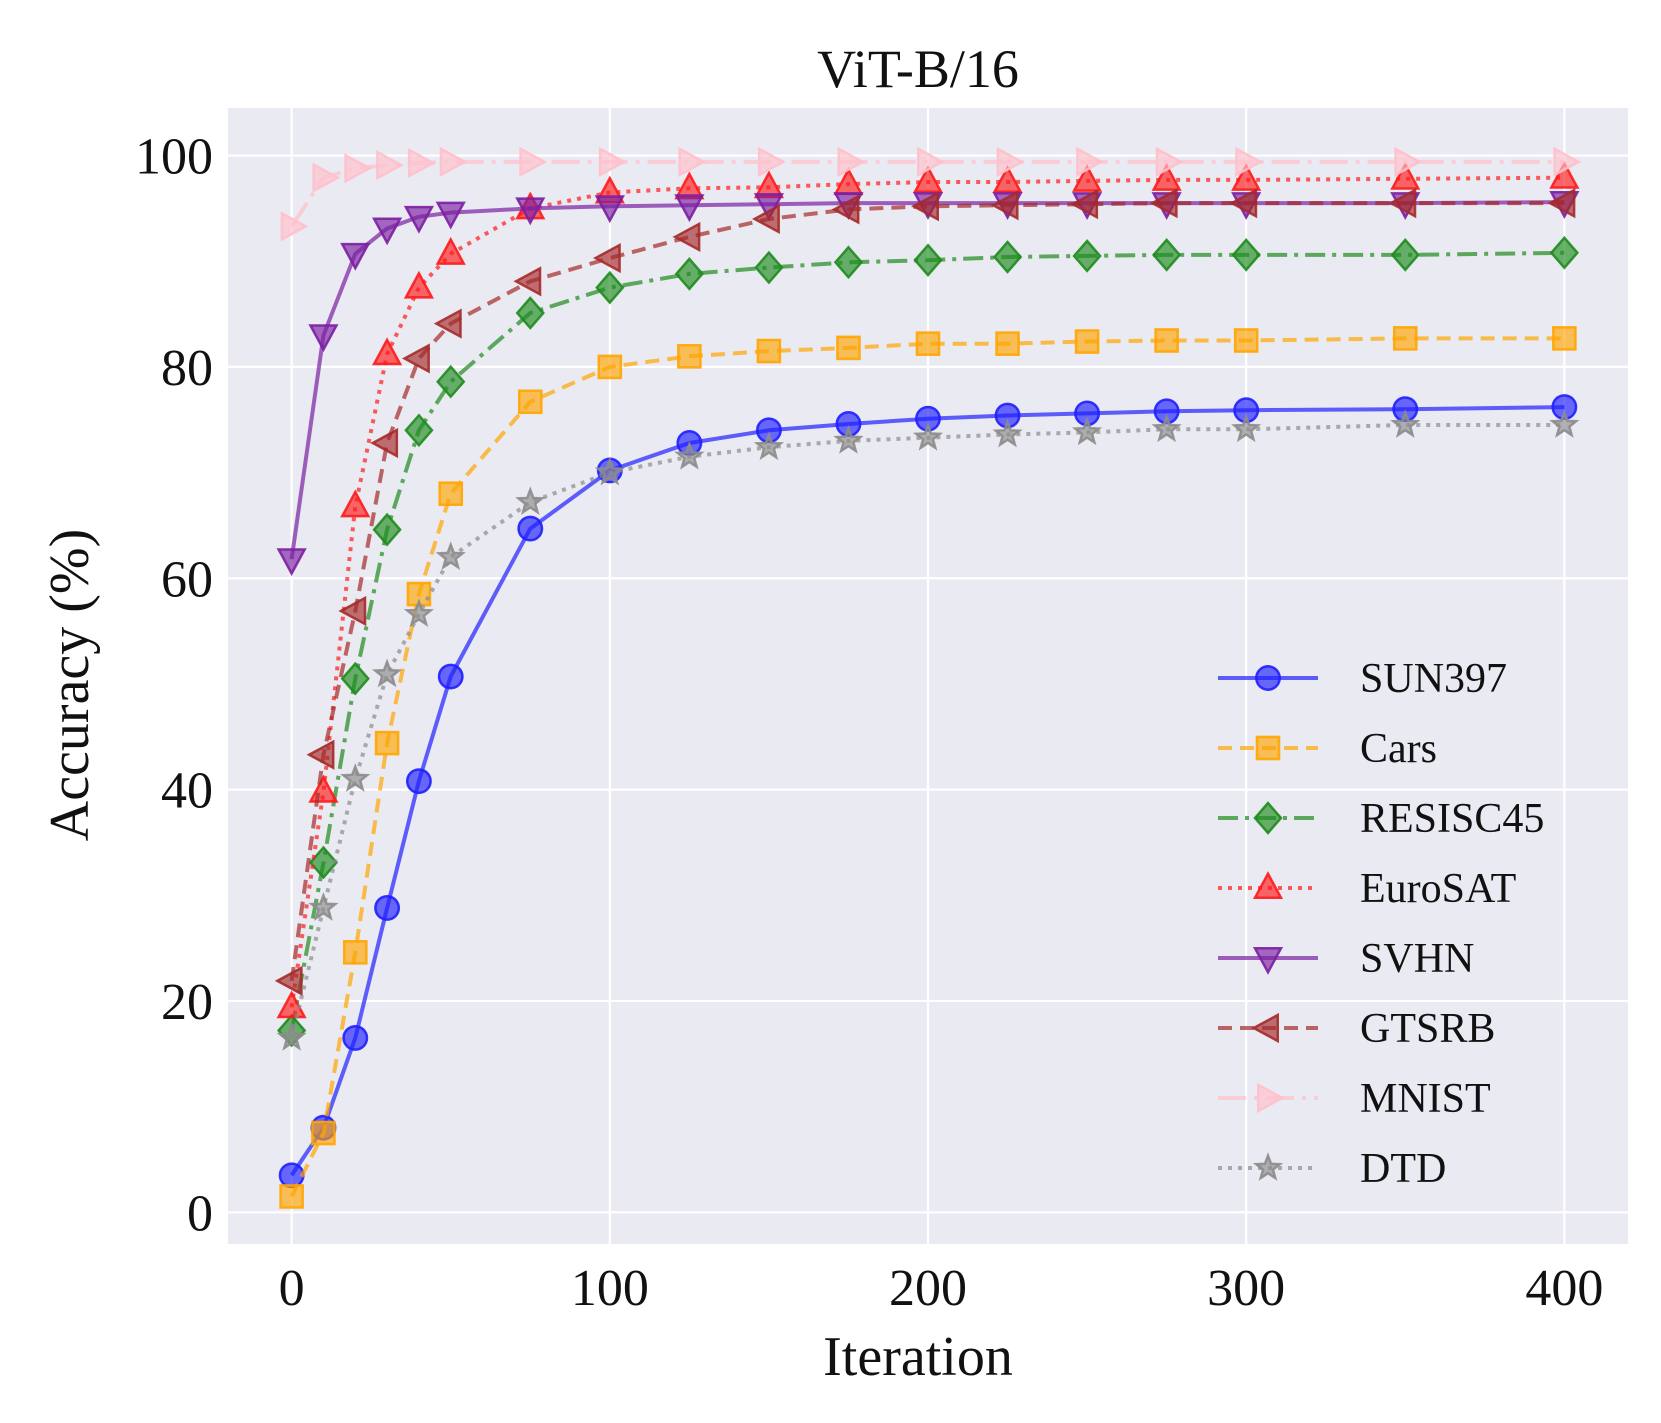  I want to click on series-mnist, so click(931, 194).